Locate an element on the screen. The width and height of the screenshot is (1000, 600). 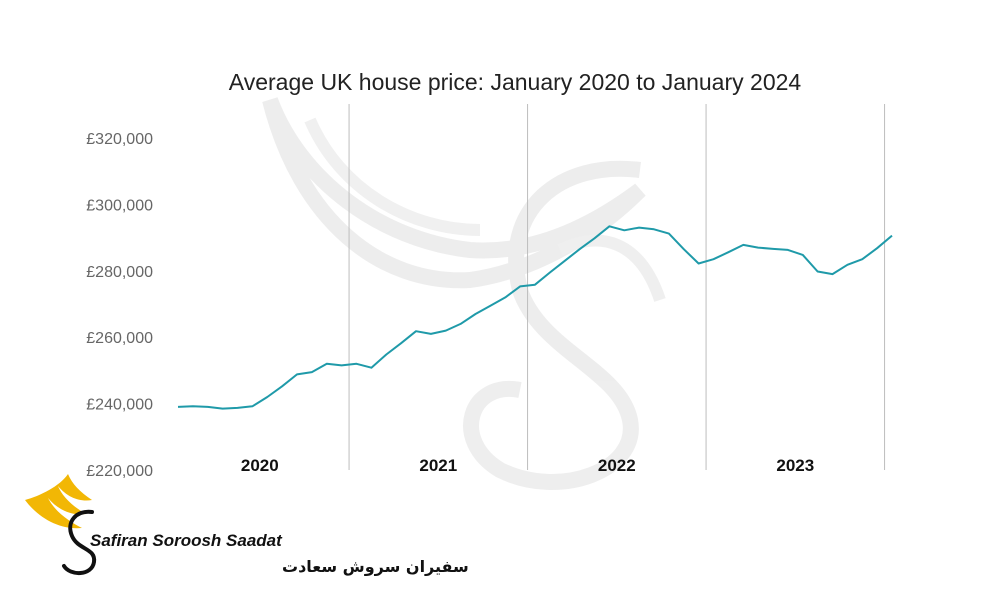
y-tick-label: £300,000 is located at coordinates (119, 205).